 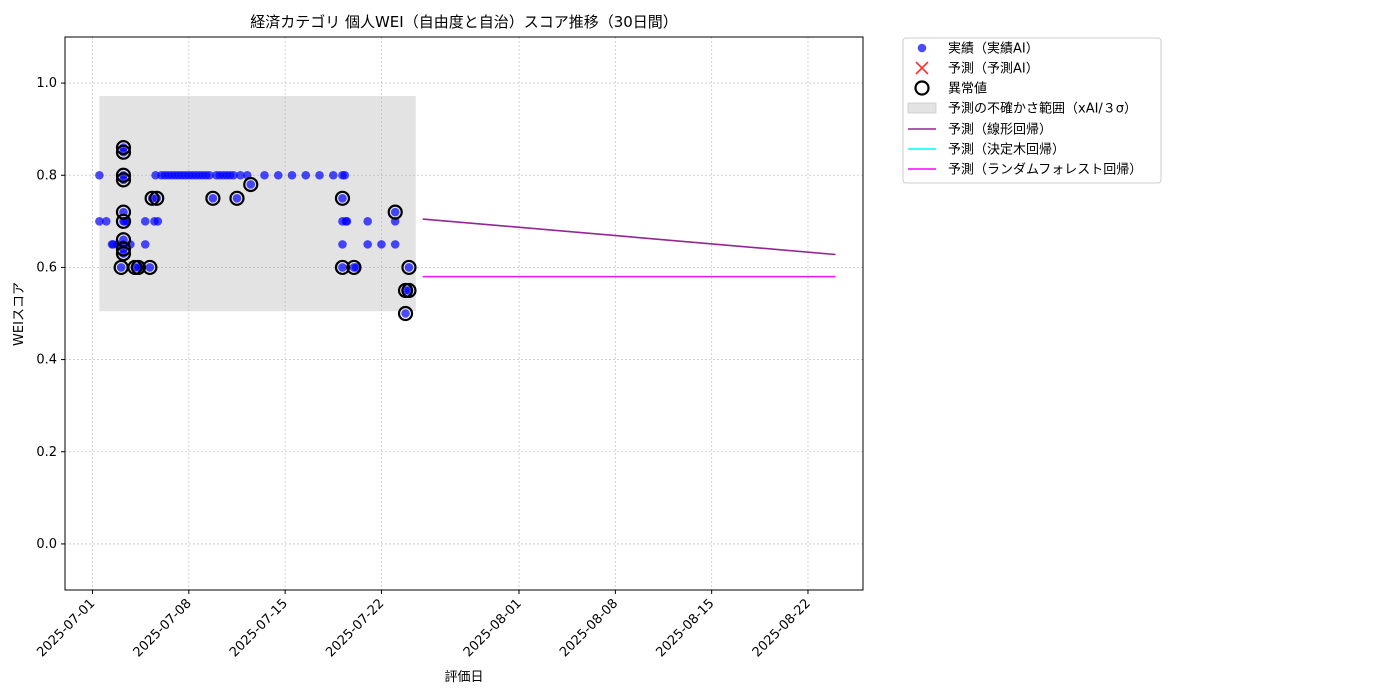 I want to click on x-tick-label: 2025-08-15, so click(x=685, y=628).